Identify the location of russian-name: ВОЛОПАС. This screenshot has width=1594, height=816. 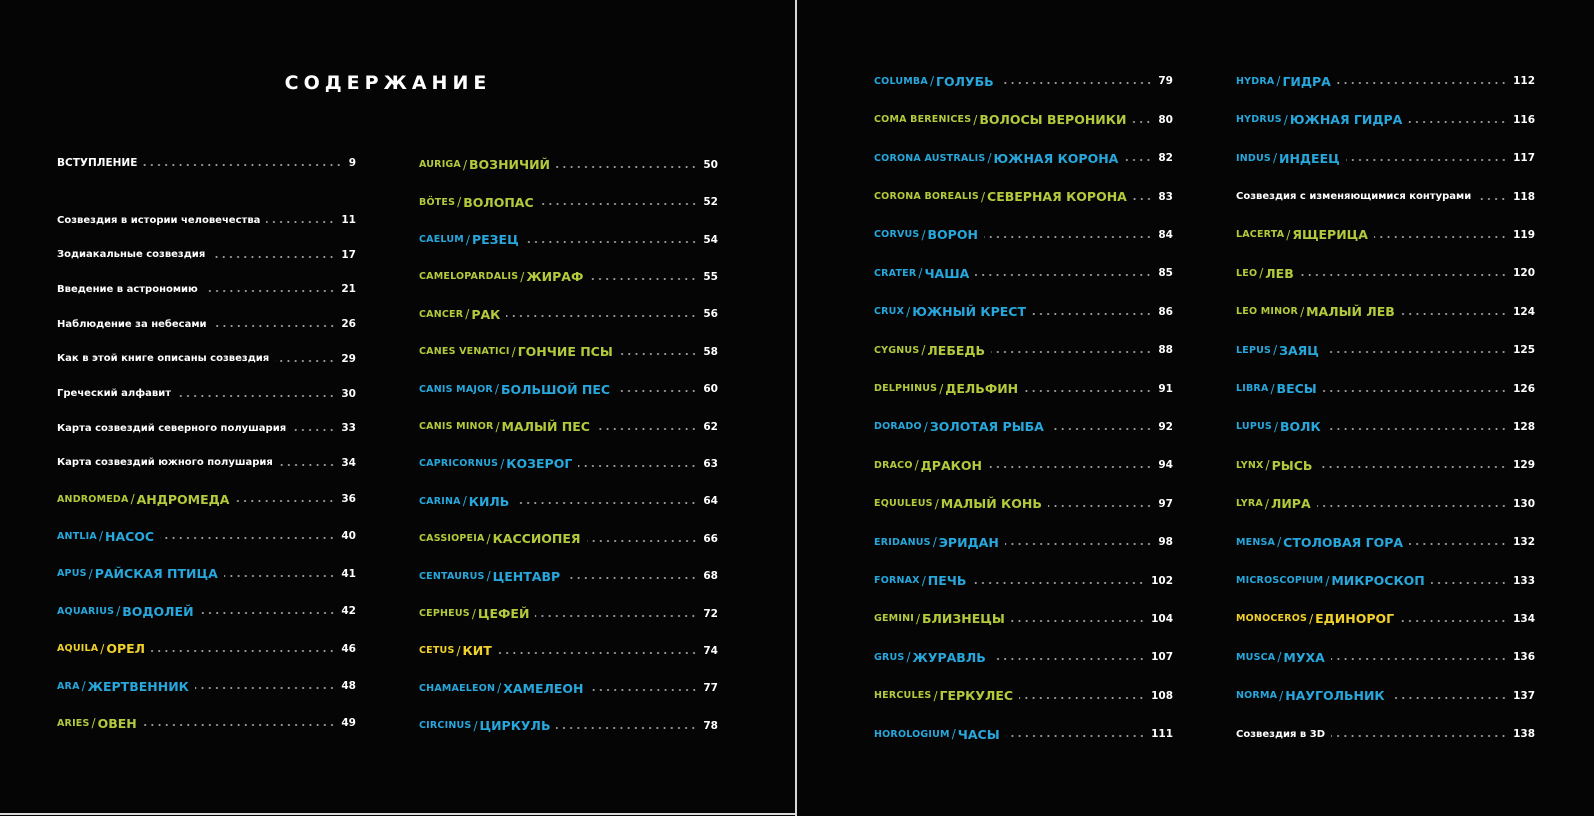
(498, 202).